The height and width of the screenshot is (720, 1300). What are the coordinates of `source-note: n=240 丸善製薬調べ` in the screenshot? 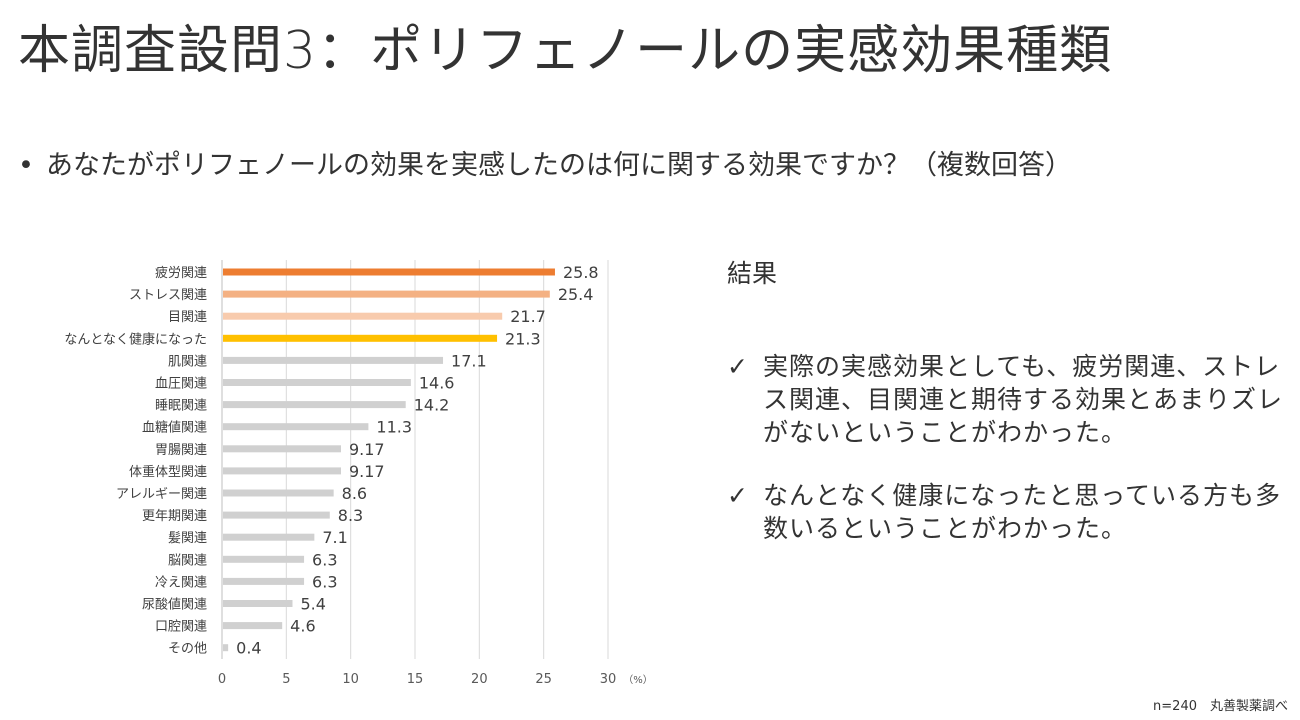 It's located at (1220, 706).